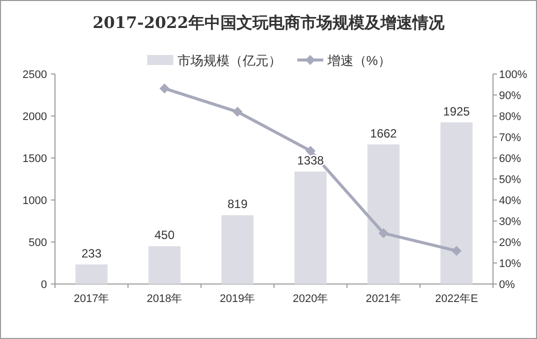 Image resolution: width=537 pixels, height=339 pixels. Describe the element at coordinates (358, 60) in the screenshot. I see `legend-label: 增速（%）` at that location.